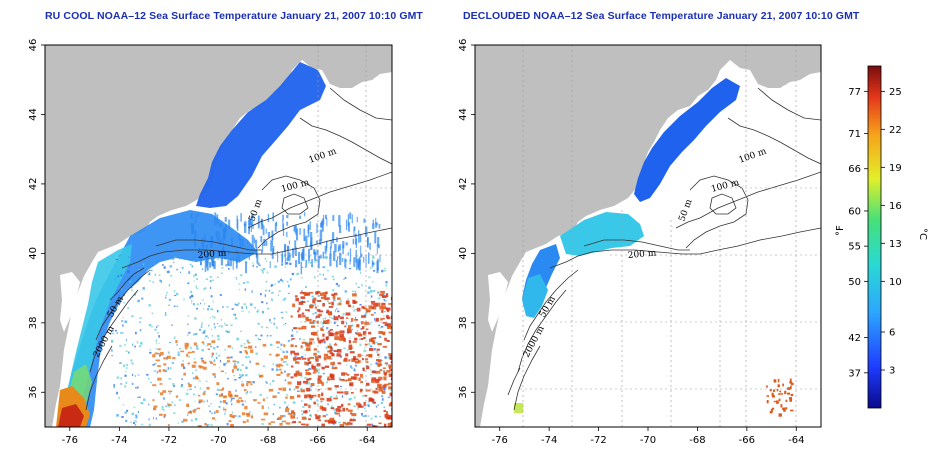 Image resolution: width=950 pixels, height=475 pixels. What do you see at coordinates (895, 168) in the screenshot?
I see `colorbar-c-tick-label: 19` at bounding box center [895, 168].